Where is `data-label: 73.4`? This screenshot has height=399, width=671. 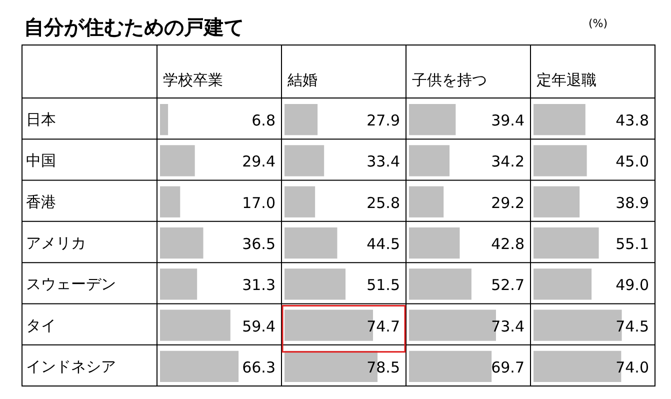
data-label: 73.4 is located at coordinates (507, 326).